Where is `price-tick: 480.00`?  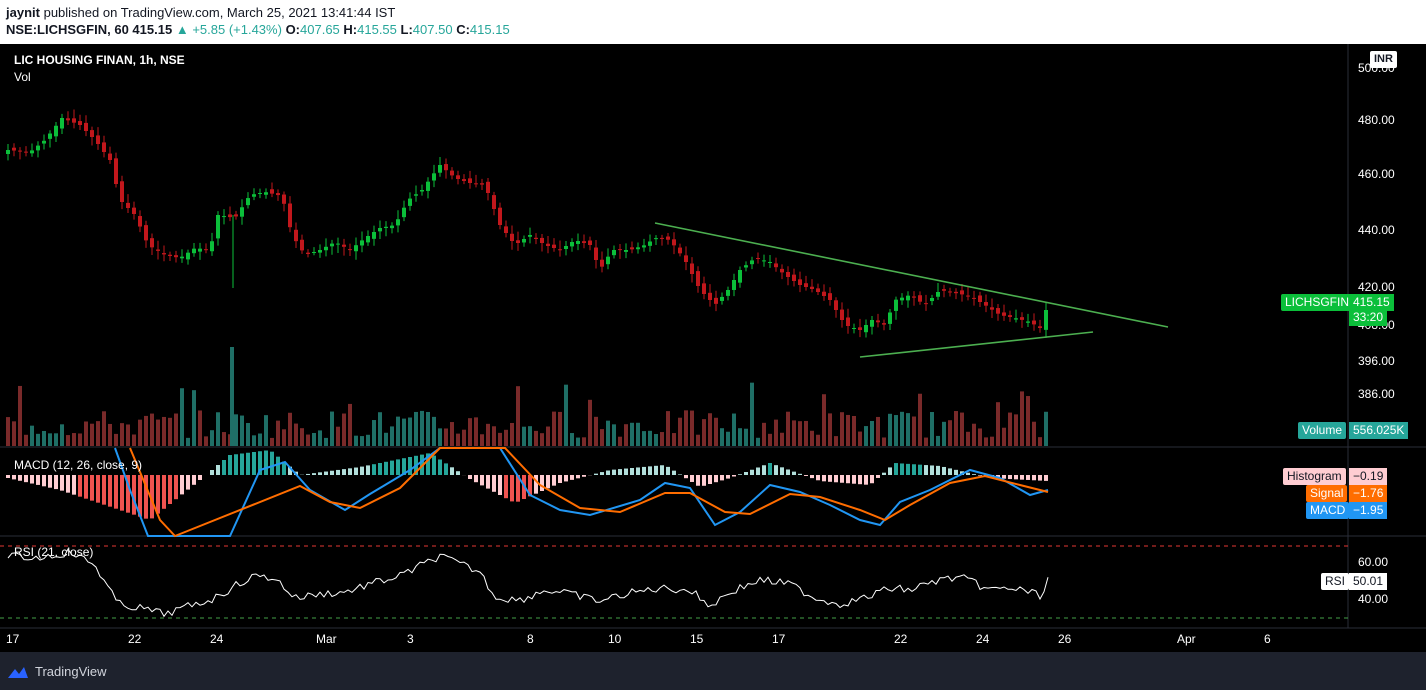 price-tick: 480.00 is located at coordinates (1376, 120).